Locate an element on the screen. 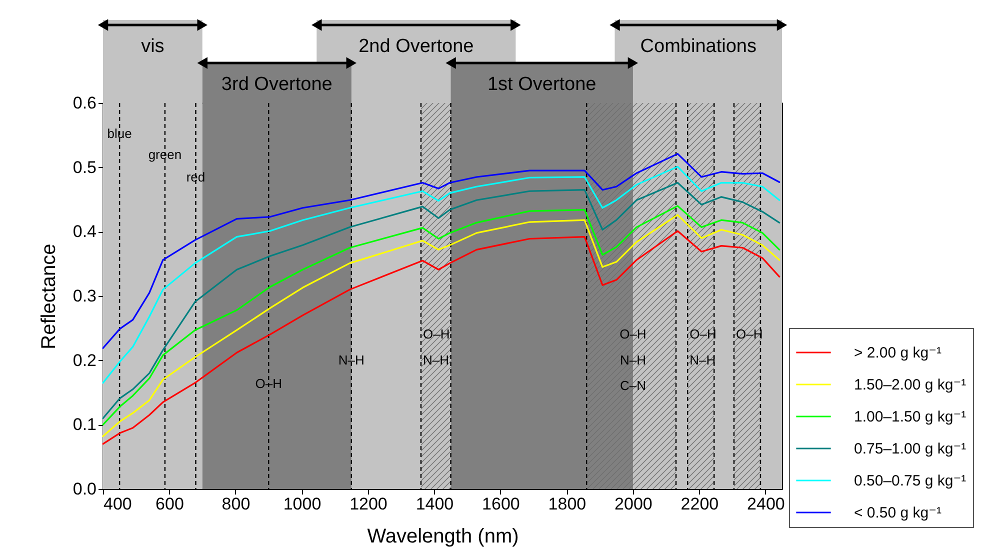  legend-label: 1.50–2.00 g kg⁻¹ is located at coordinates (910, 385).